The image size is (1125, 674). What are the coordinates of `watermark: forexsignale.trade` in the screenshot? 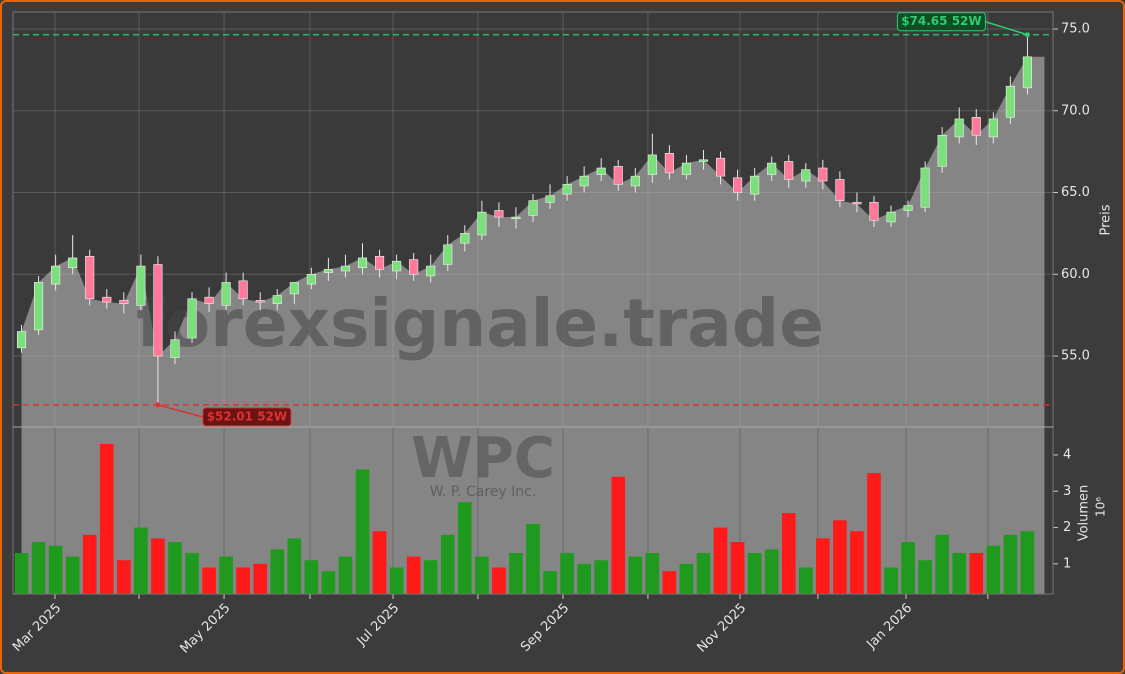 It's located at (480, 323).